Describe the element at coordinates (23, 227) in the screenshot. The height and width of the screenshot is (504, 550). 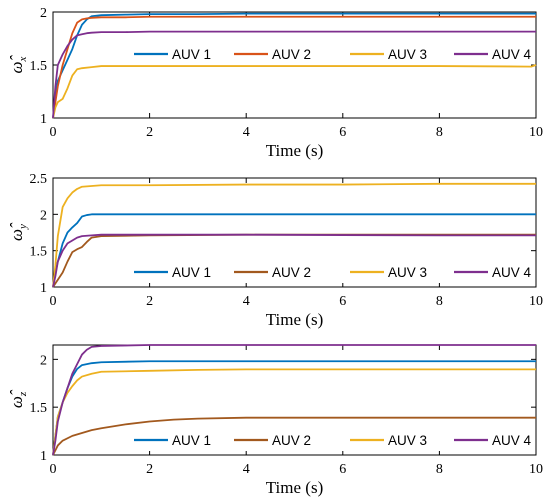
I see `y-axis-label-subscript: y` at that location.